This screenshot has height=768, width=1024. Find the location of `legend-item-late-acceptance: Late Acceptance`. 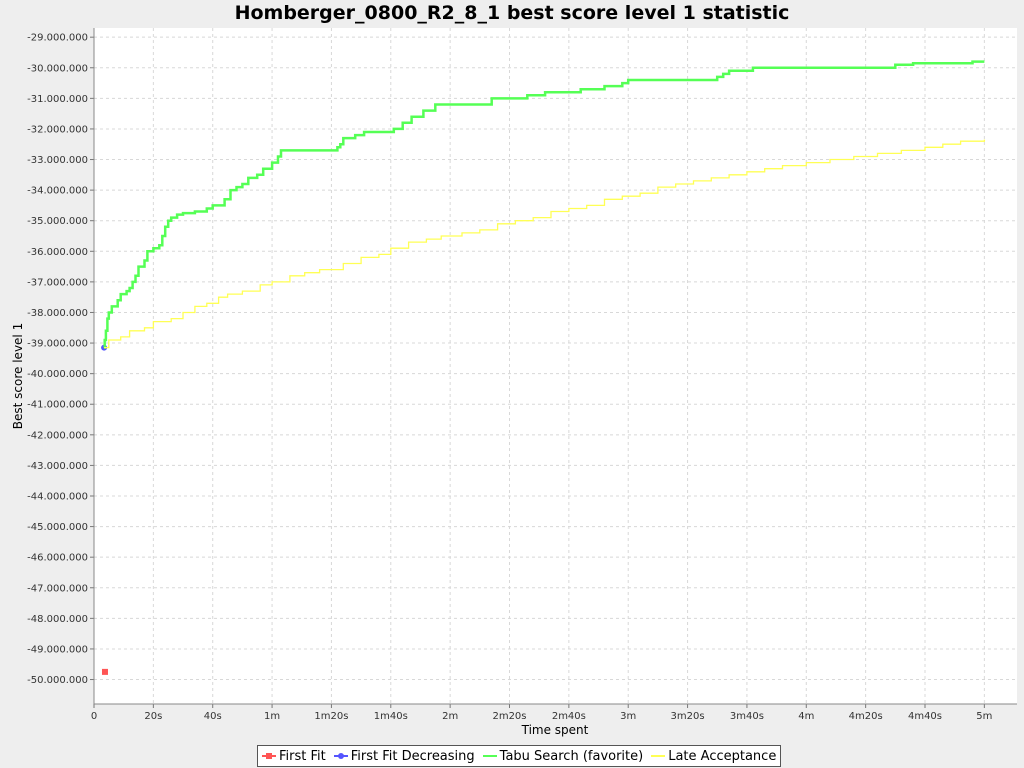

legend-item-late-acceptance: Late Acceptance is located at coordinates (713, 756).